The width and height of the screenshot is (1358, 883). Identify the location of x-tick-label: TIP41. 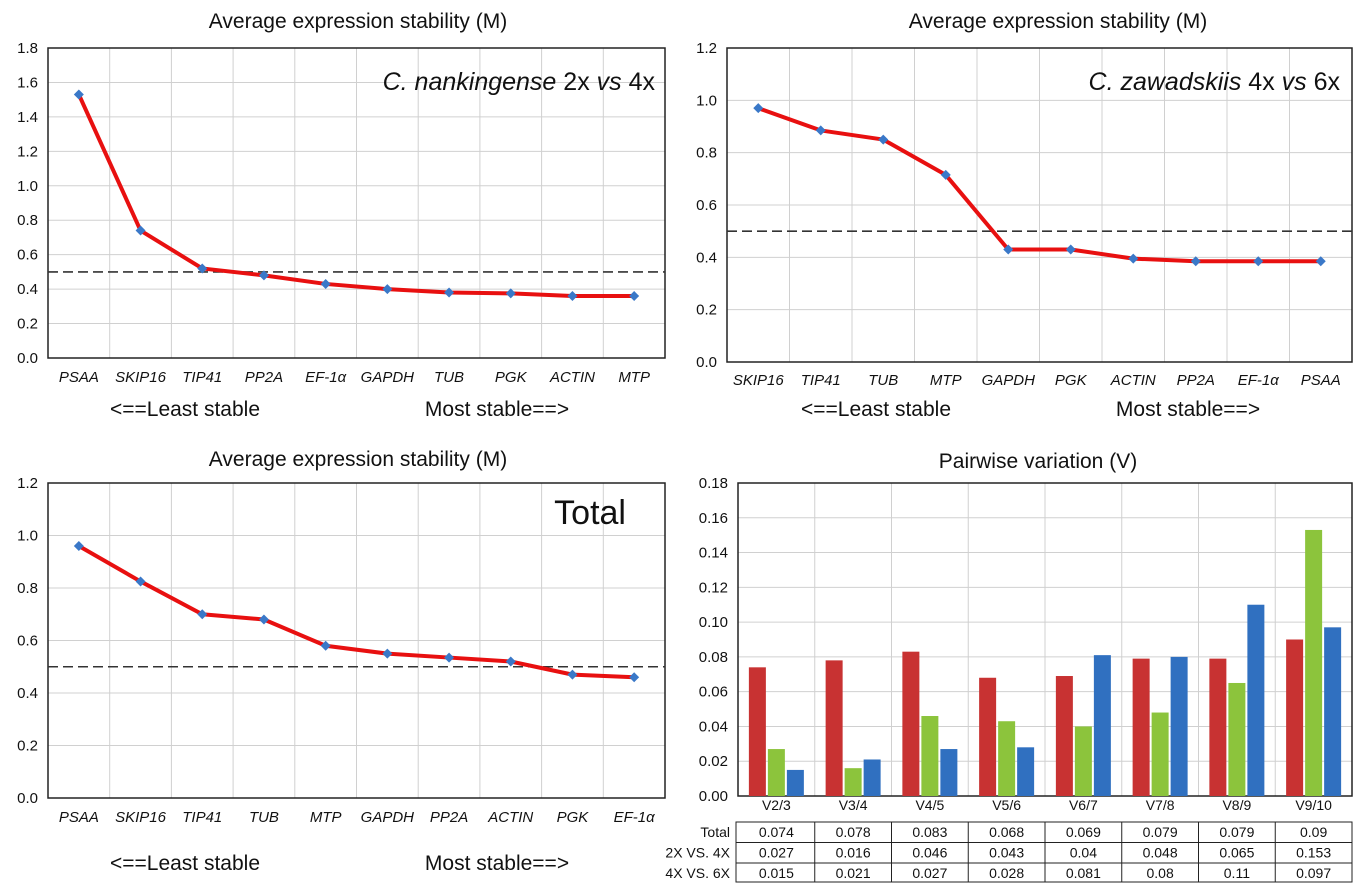
(202, 817).